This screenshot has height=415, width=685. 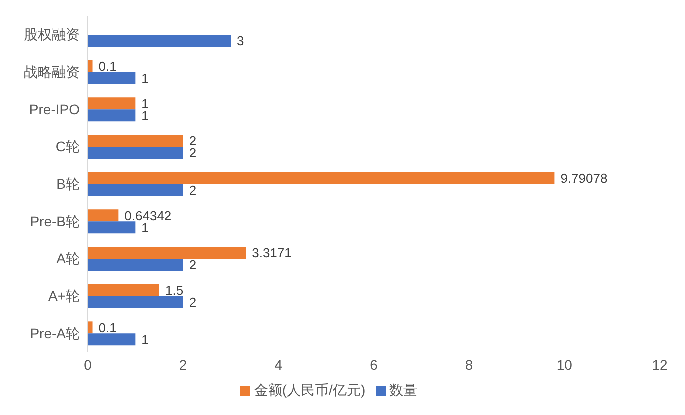 I want to click on y-tick-label: A+轮, so click(x=64, y=296).